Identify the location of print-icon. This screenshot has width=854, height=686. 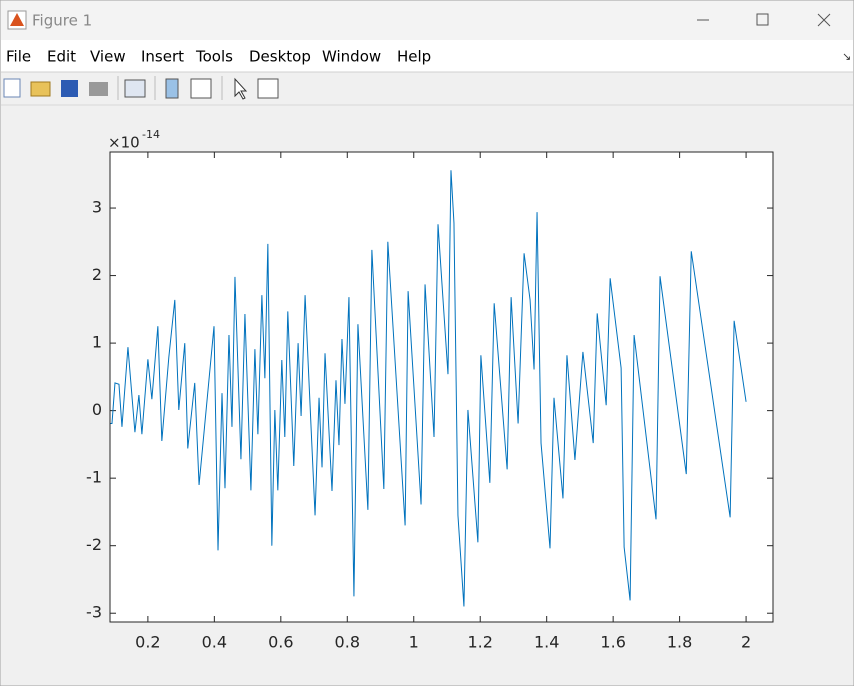
(98, 89).